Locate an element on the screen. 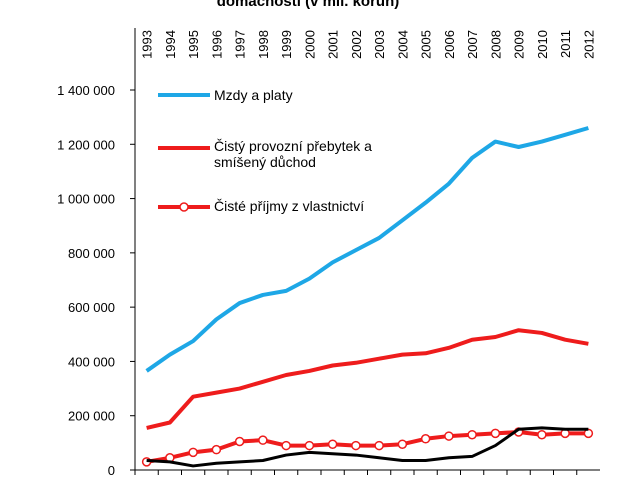 The width and height of the screenshot is (617, 486). chart-title: domácností (v mil. korun) is located at coordinates (308, 5).